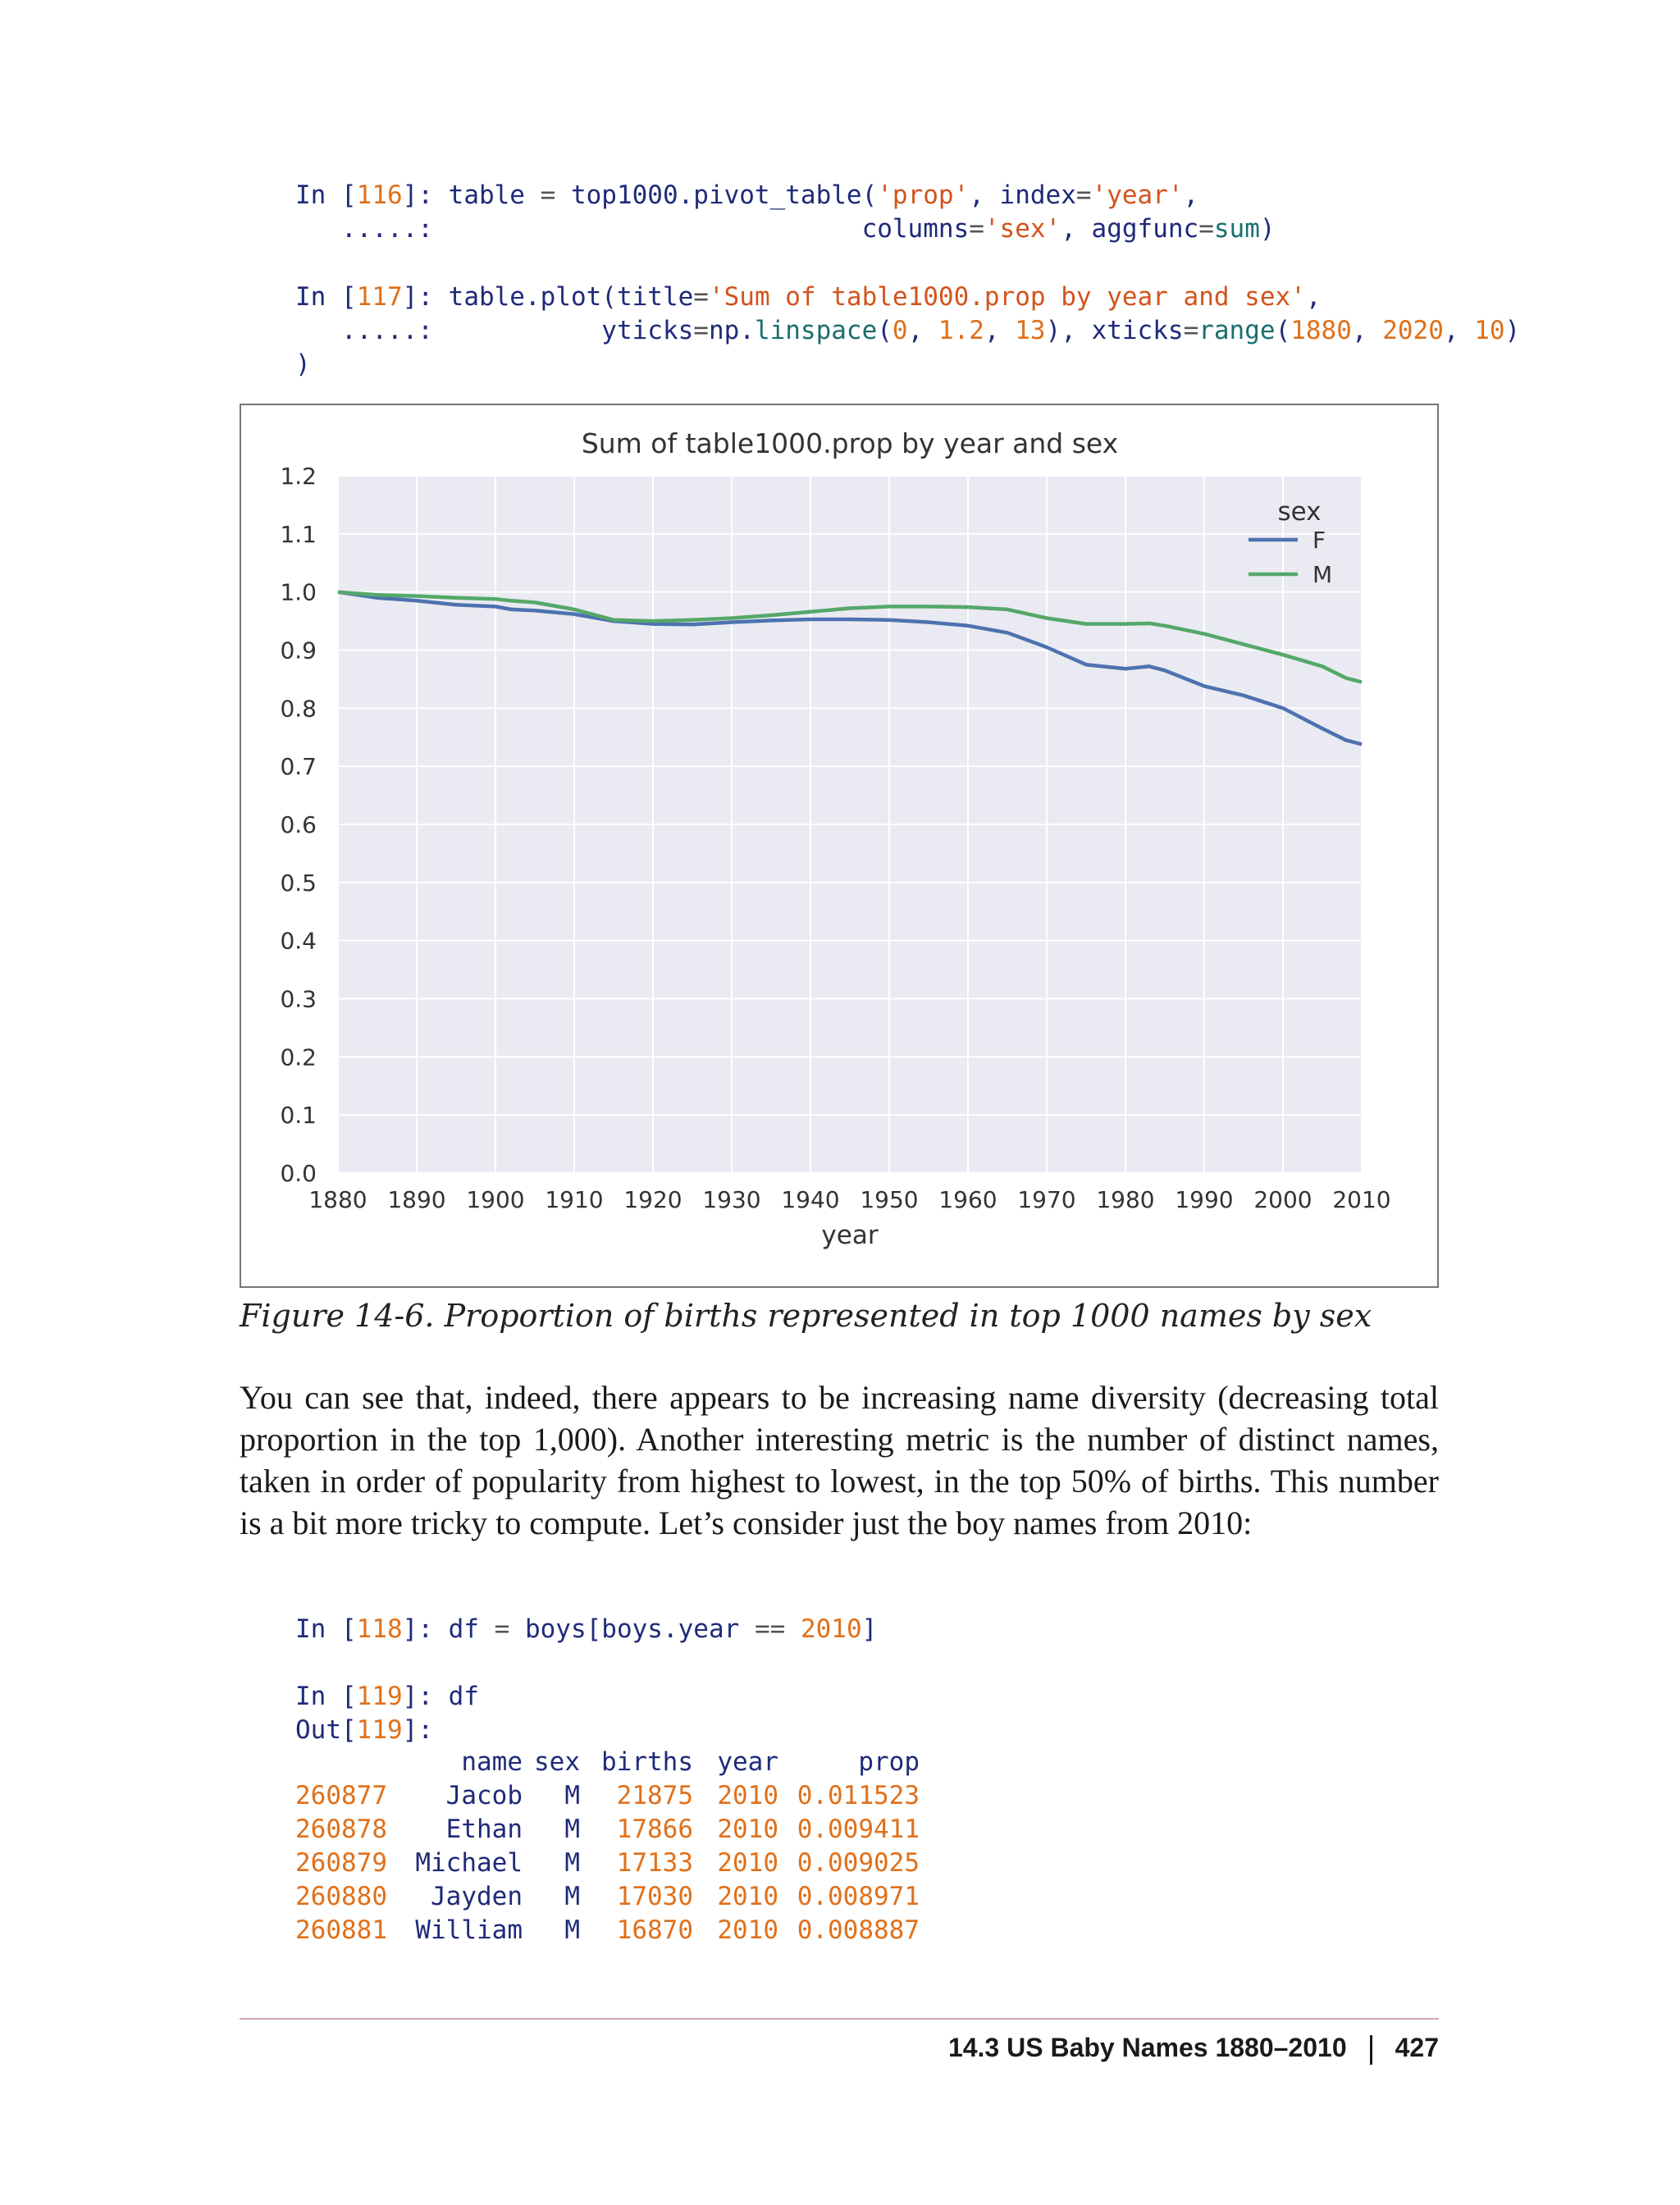  I want to click on cell-name: Ethan, so click(484, 1829).